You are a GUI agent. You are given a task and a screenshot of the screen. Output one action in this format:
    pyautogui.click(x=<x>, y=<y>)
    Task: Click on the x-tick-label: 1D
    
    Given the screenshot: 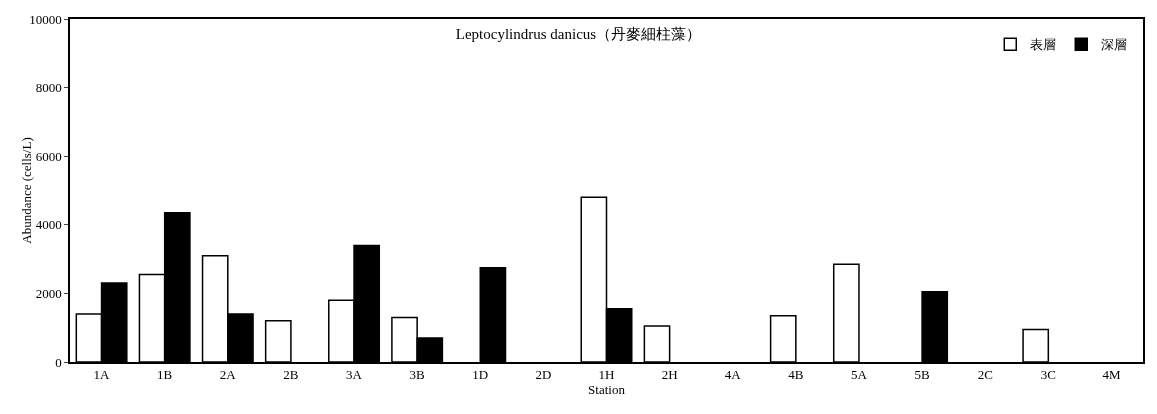 What is the action you would take?
    pyautogui.click(x=480, y=375)
    